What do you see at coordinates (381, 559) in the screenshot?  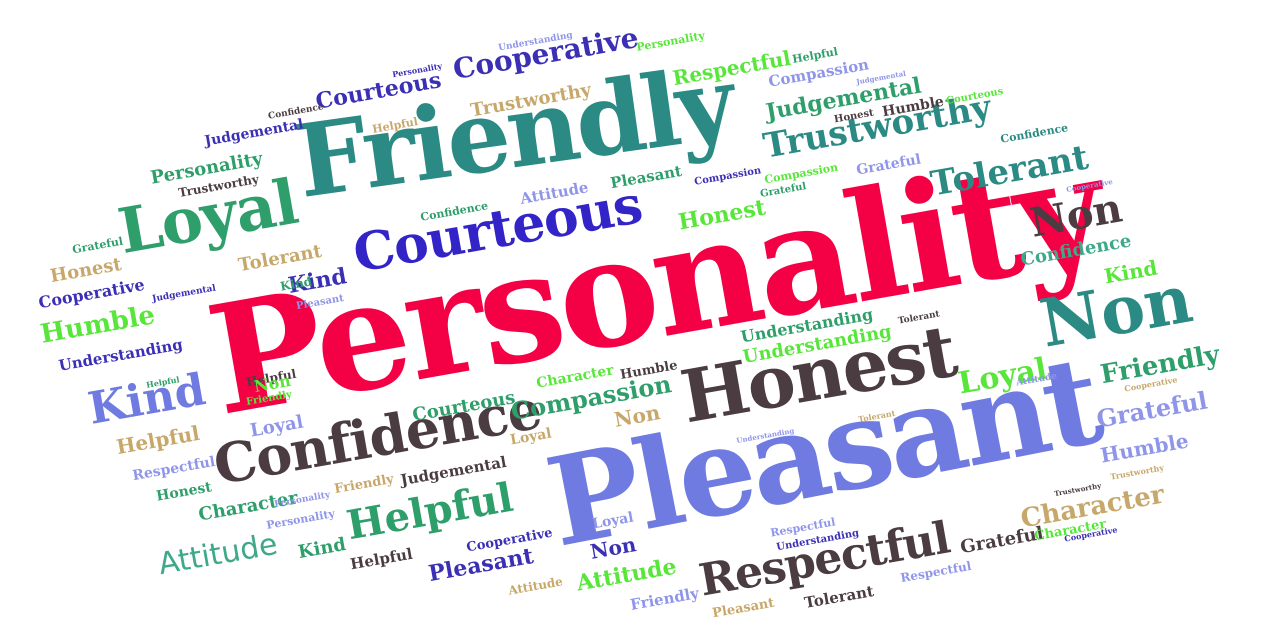 I see `word-helpful-small-2: Helpful` at bounding box center [381, 559].